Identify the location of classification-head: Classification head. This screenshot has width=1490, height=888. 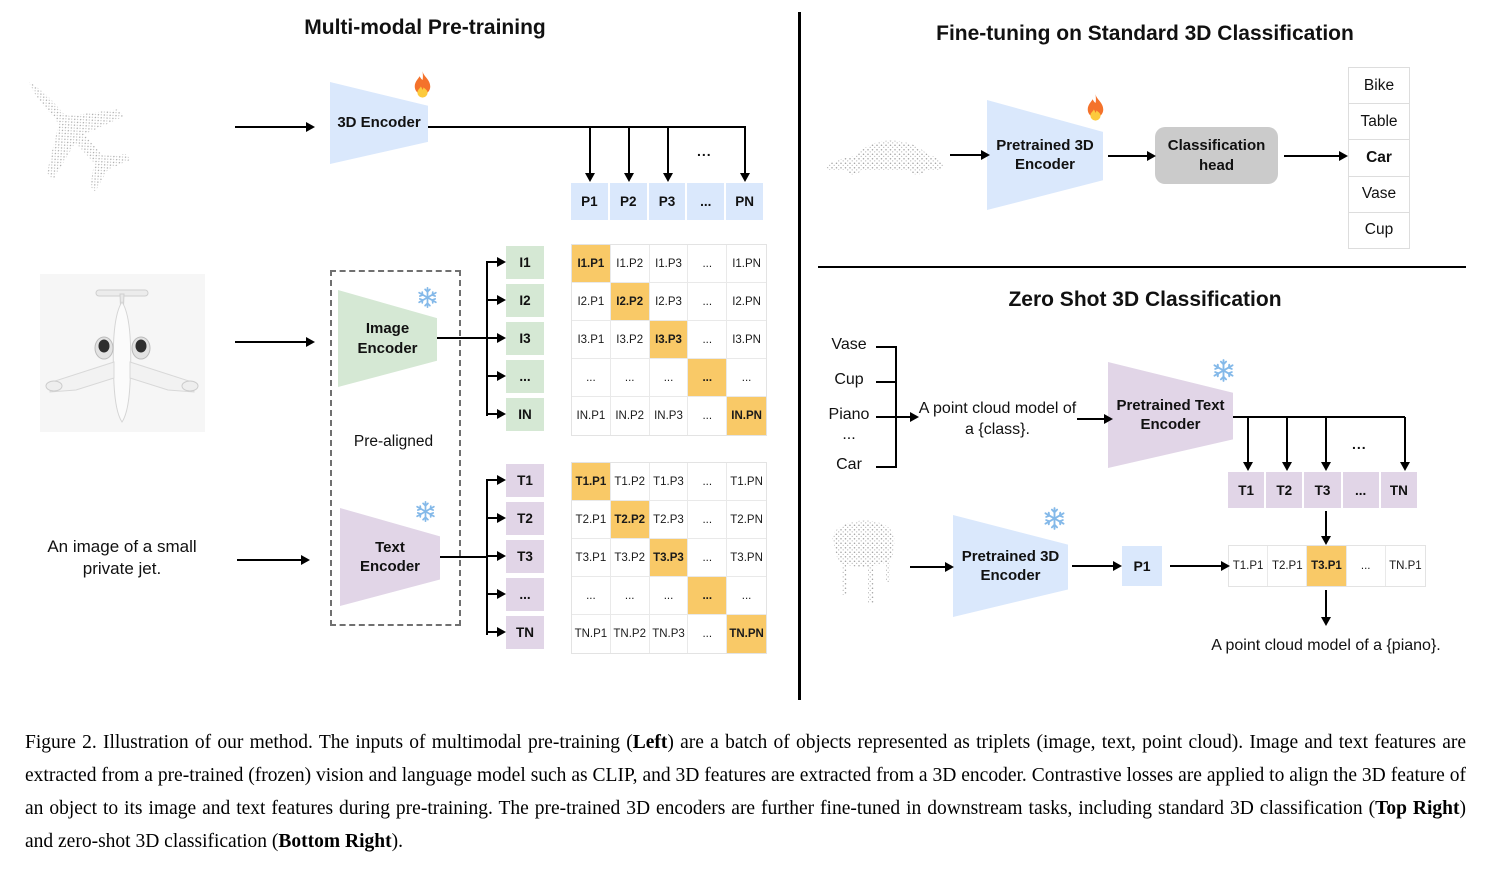
(1216, 155).